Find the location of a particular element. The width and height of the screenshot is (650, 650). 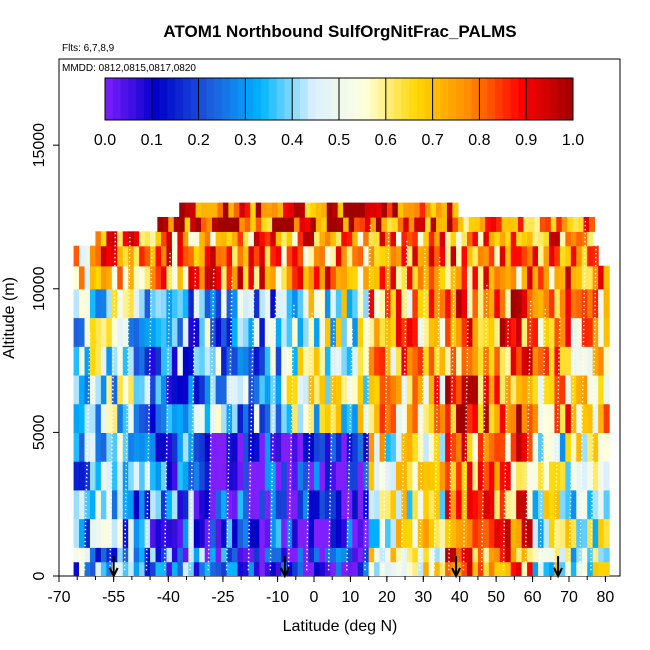

x-tick-label: -25 is located at coordinates (222, 597).